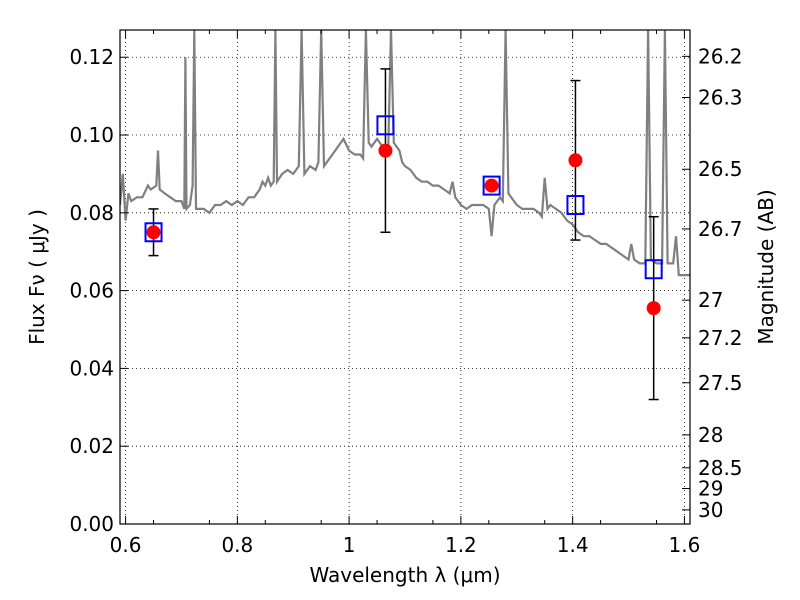  Describe the element at coordinates (720, 229) in the screenshot. I see `mag-tick-label: 26.7` at that location.